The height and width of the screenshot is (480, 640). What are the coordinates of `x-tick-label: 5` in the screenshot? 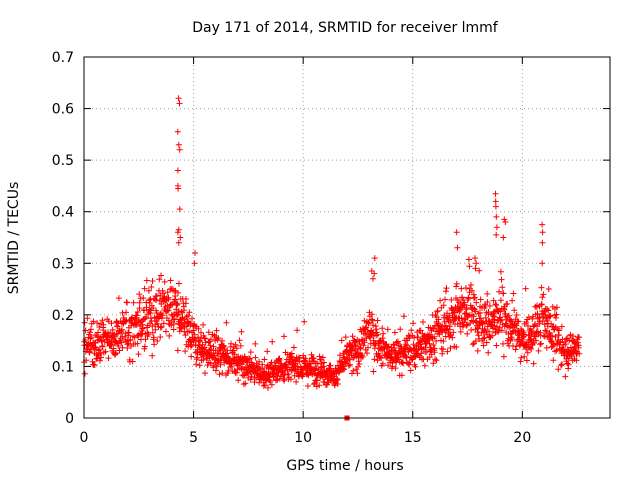 It's located at (193, 438).